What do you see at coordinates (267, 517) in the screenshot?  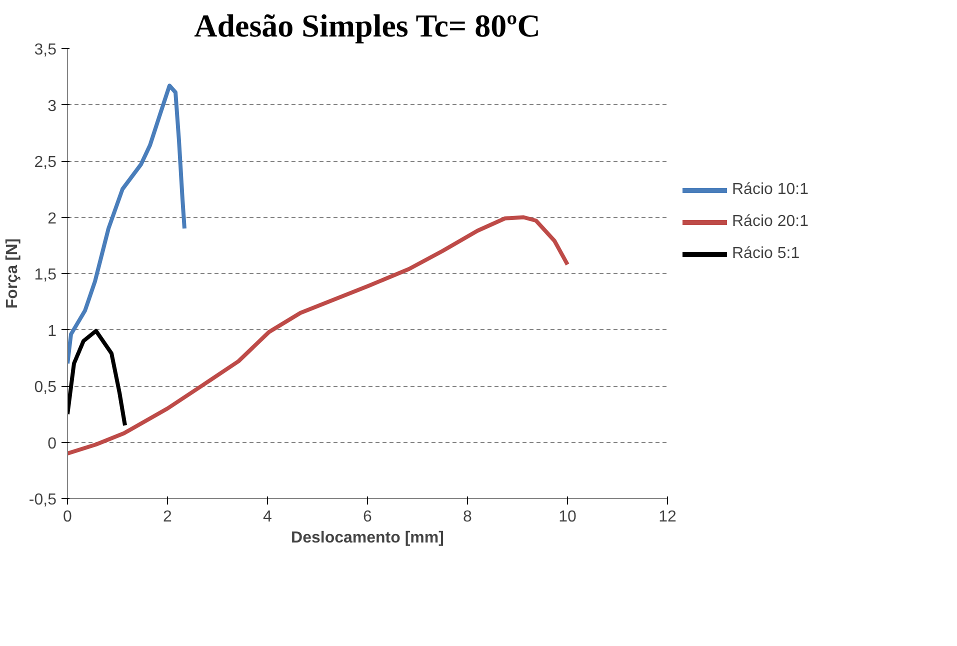 I see `x-tick-label: 4` at bounding box center [267, 517].